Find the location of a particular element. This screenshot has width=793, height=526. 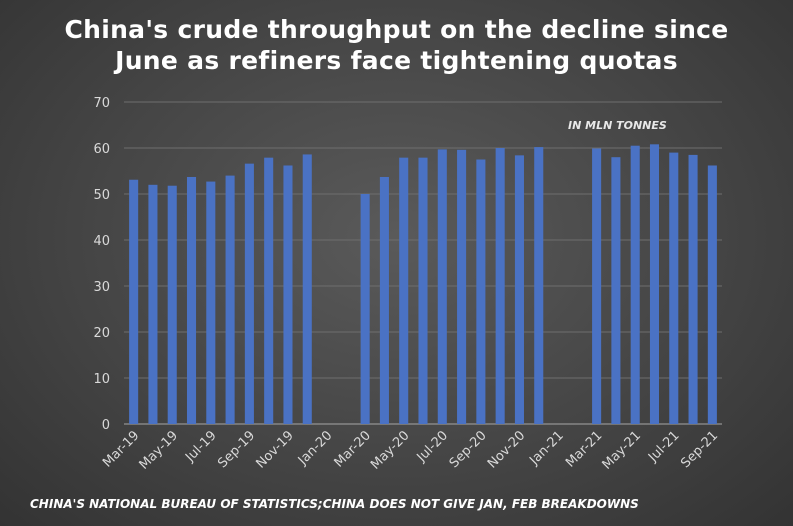

units-annotation: IN MLN TONNES is located at coordinates (617, 125).